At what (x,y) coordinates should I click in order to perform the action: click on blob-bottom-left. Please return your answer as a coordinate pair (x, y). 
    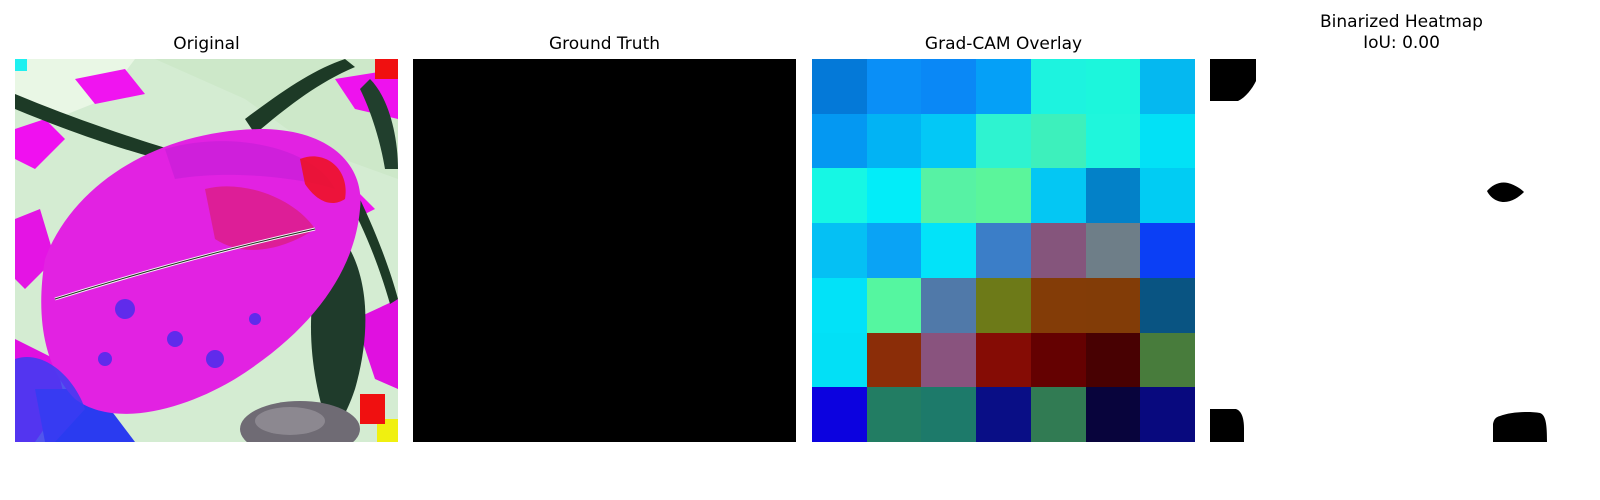
    Looking at the image, I should click on (1227, 425).